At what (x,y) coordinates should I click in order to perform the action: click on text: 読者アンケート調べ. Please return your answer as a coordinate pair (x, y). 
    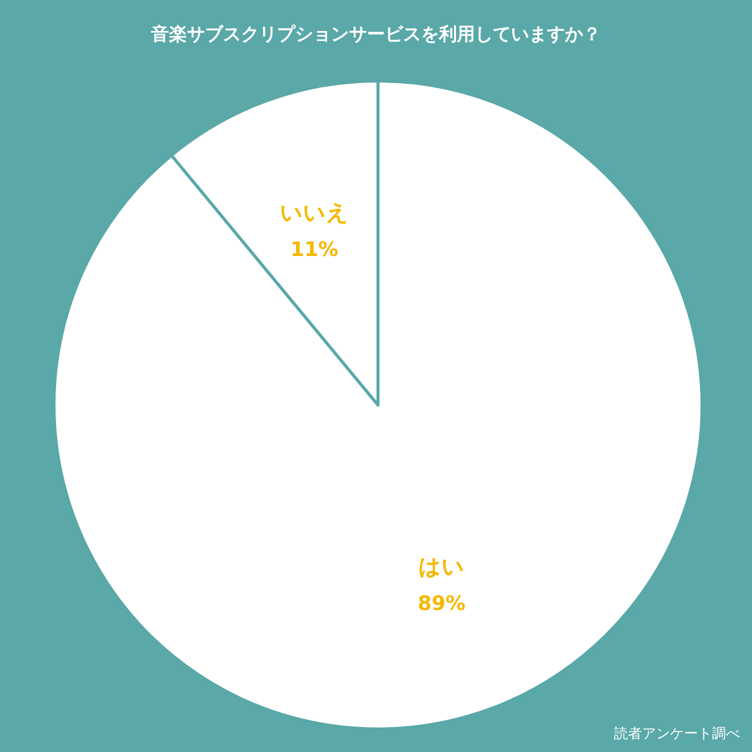
    Looking at the image, I should click on (677, 734).